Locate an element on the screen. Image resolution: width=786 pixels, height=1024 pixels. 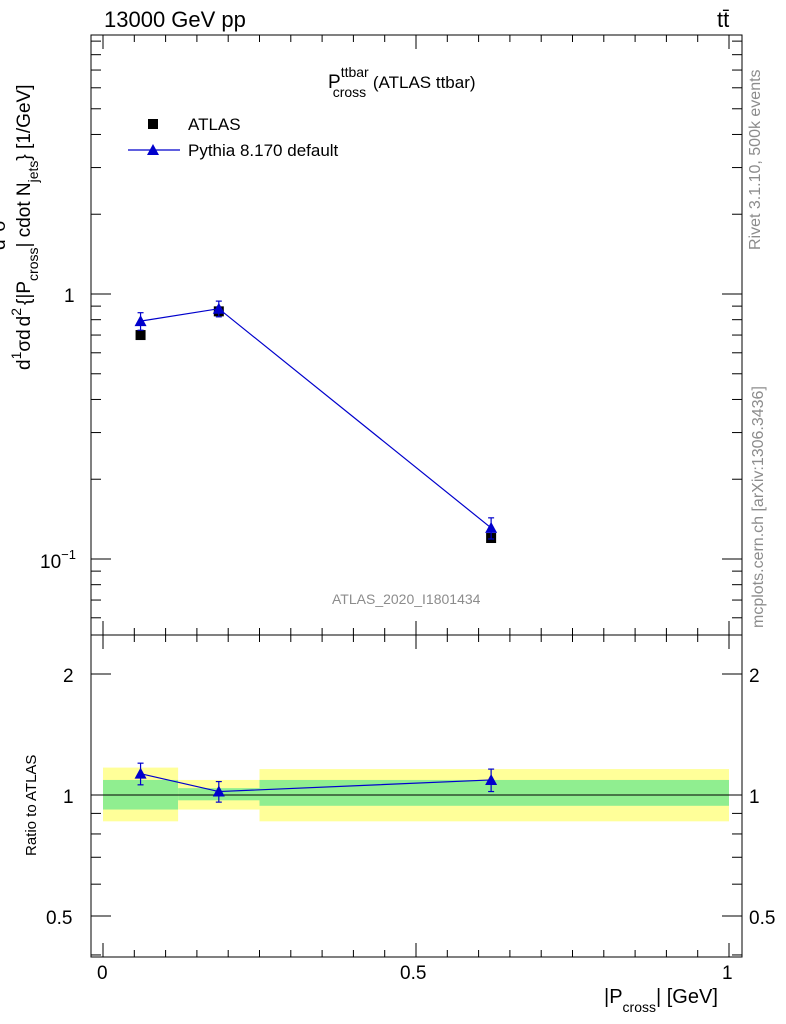
ratio-ytick-2-right: 2 is located at coordinates (754, 676).